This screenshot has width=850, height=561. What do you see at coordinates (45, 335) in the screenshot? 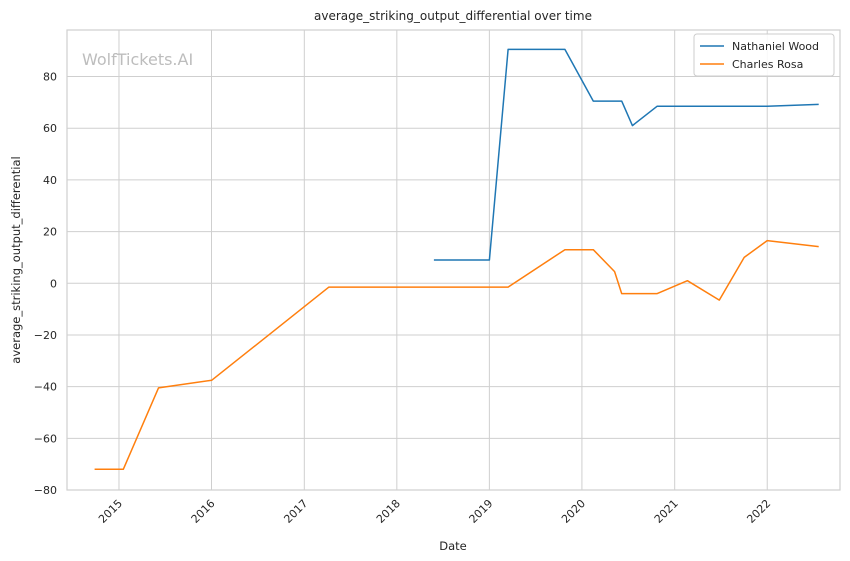
I see `y-tick-label: −20` at bounding box center [45, 335].